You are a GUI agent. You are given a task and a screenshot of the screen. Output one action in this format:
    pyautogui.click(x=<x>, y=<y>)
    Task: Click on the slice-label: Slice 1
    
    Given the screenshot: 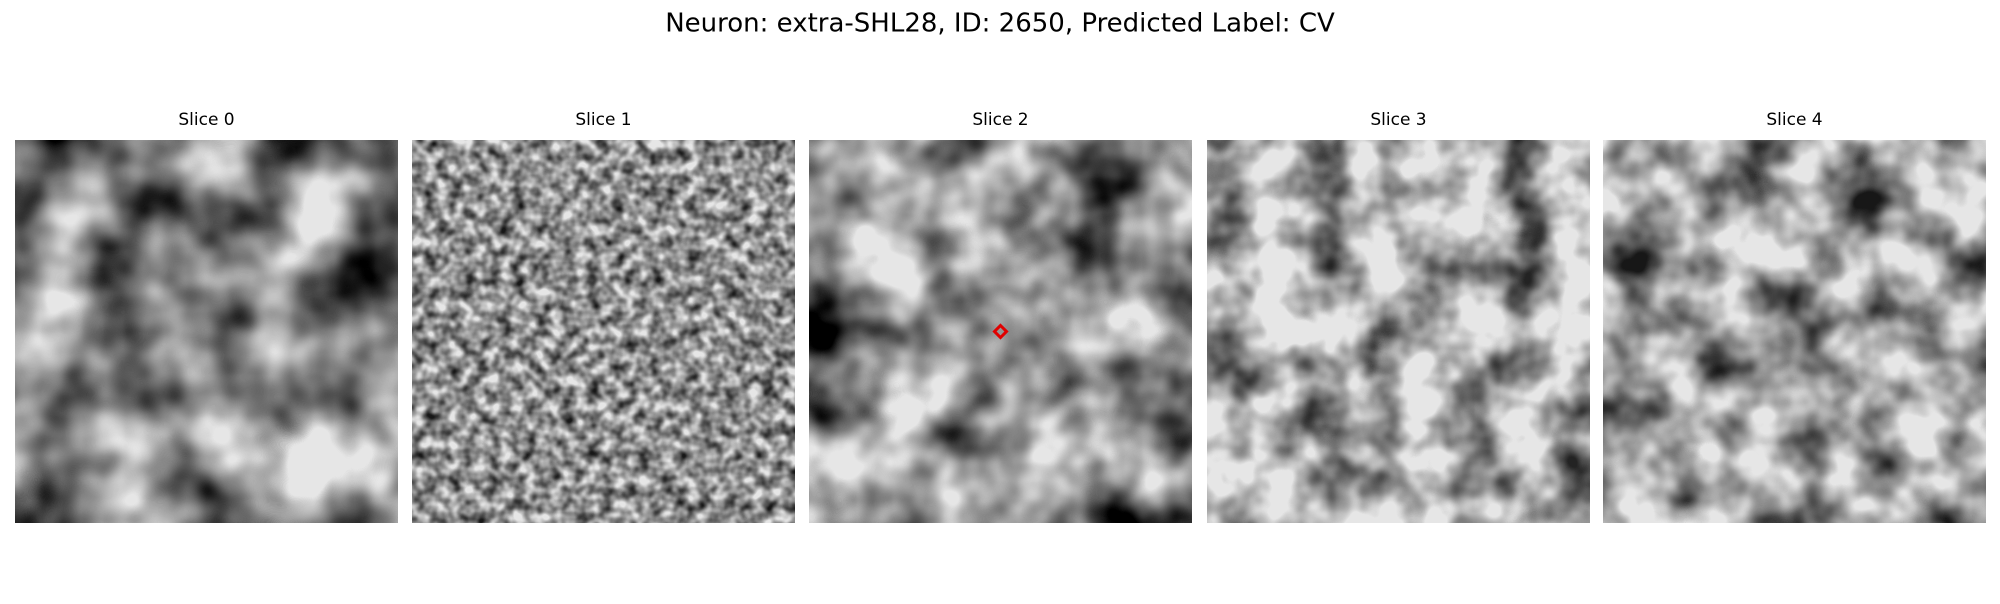 What is the action you would take?
    pyautogui.click(x=603, y=120)
    